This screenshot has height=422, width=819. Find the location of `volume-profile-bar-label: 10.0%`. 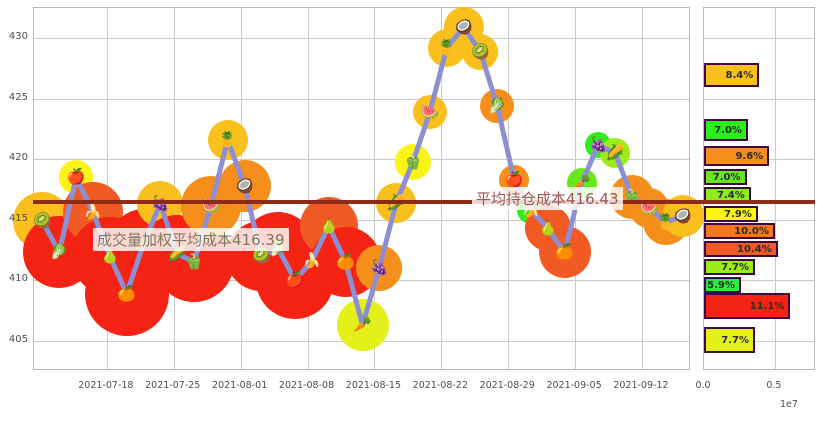

volume-profile-bar-label: 10.0% is located at coordinates (751, 231).